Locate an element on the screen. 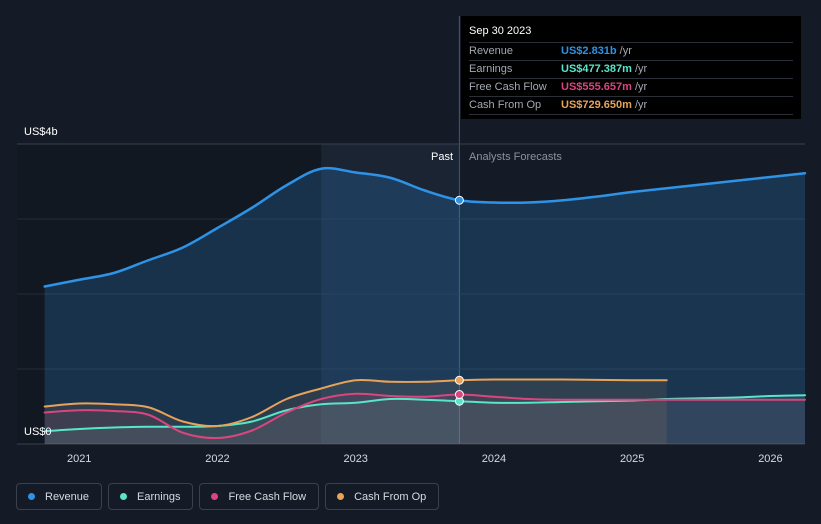 Image resolution: width=821 pixels, height=524 pixels. cash-from-op-dot-icon is located at coordinates (341, 496).